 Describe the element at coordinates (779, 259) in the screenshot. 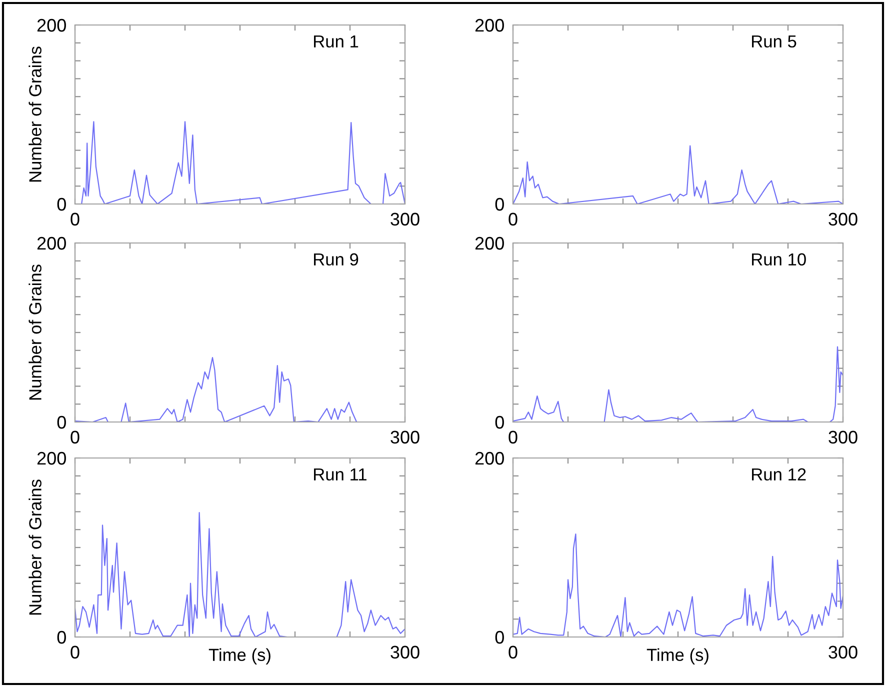

I see `chart-title: Run 10` at that location.